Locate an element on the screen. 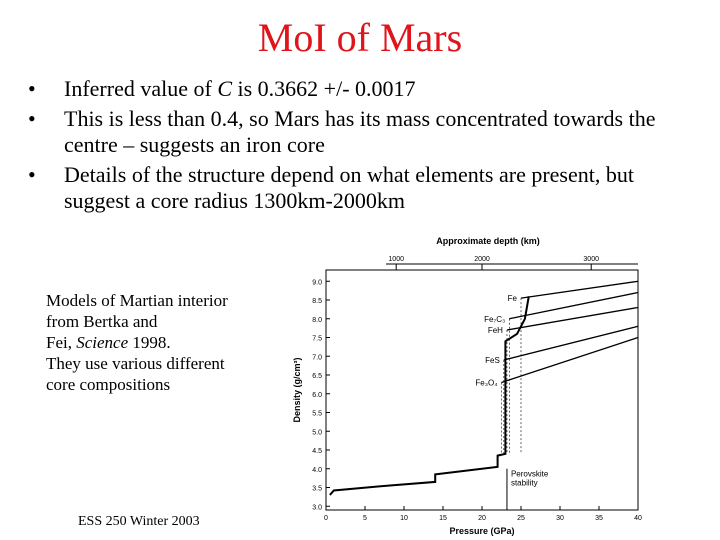 This screenshot has height=540, width=720. y-tick-label: 3.5 is located at coordinates (317, 489).